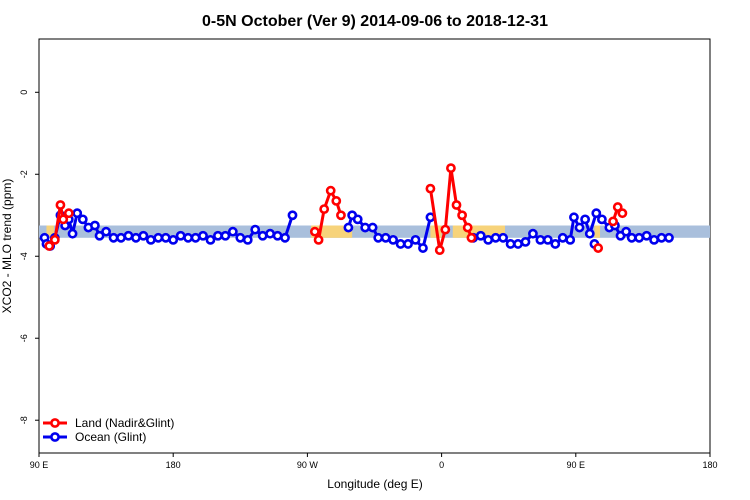 Image resolution: width=750 pixels, height=500 pixels. Describe the element at coordinates (7, 246) in the screenshot. I see `y-axis-label: XCO2 - MLO trend (ppm)` at that location.